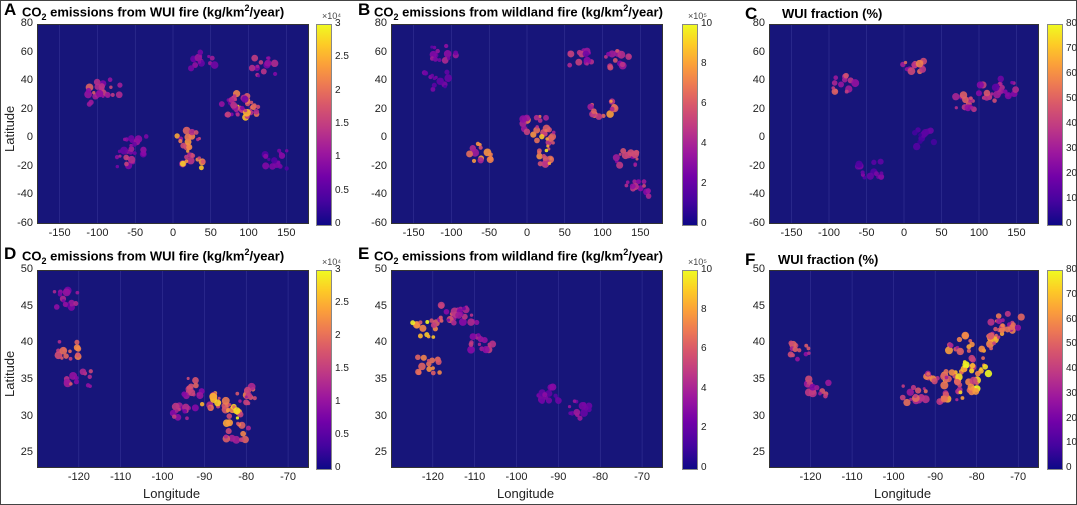 The image size is (1077, 505). I want to click on colorbar-multiplier: ×10⁵, so click(697, 16).